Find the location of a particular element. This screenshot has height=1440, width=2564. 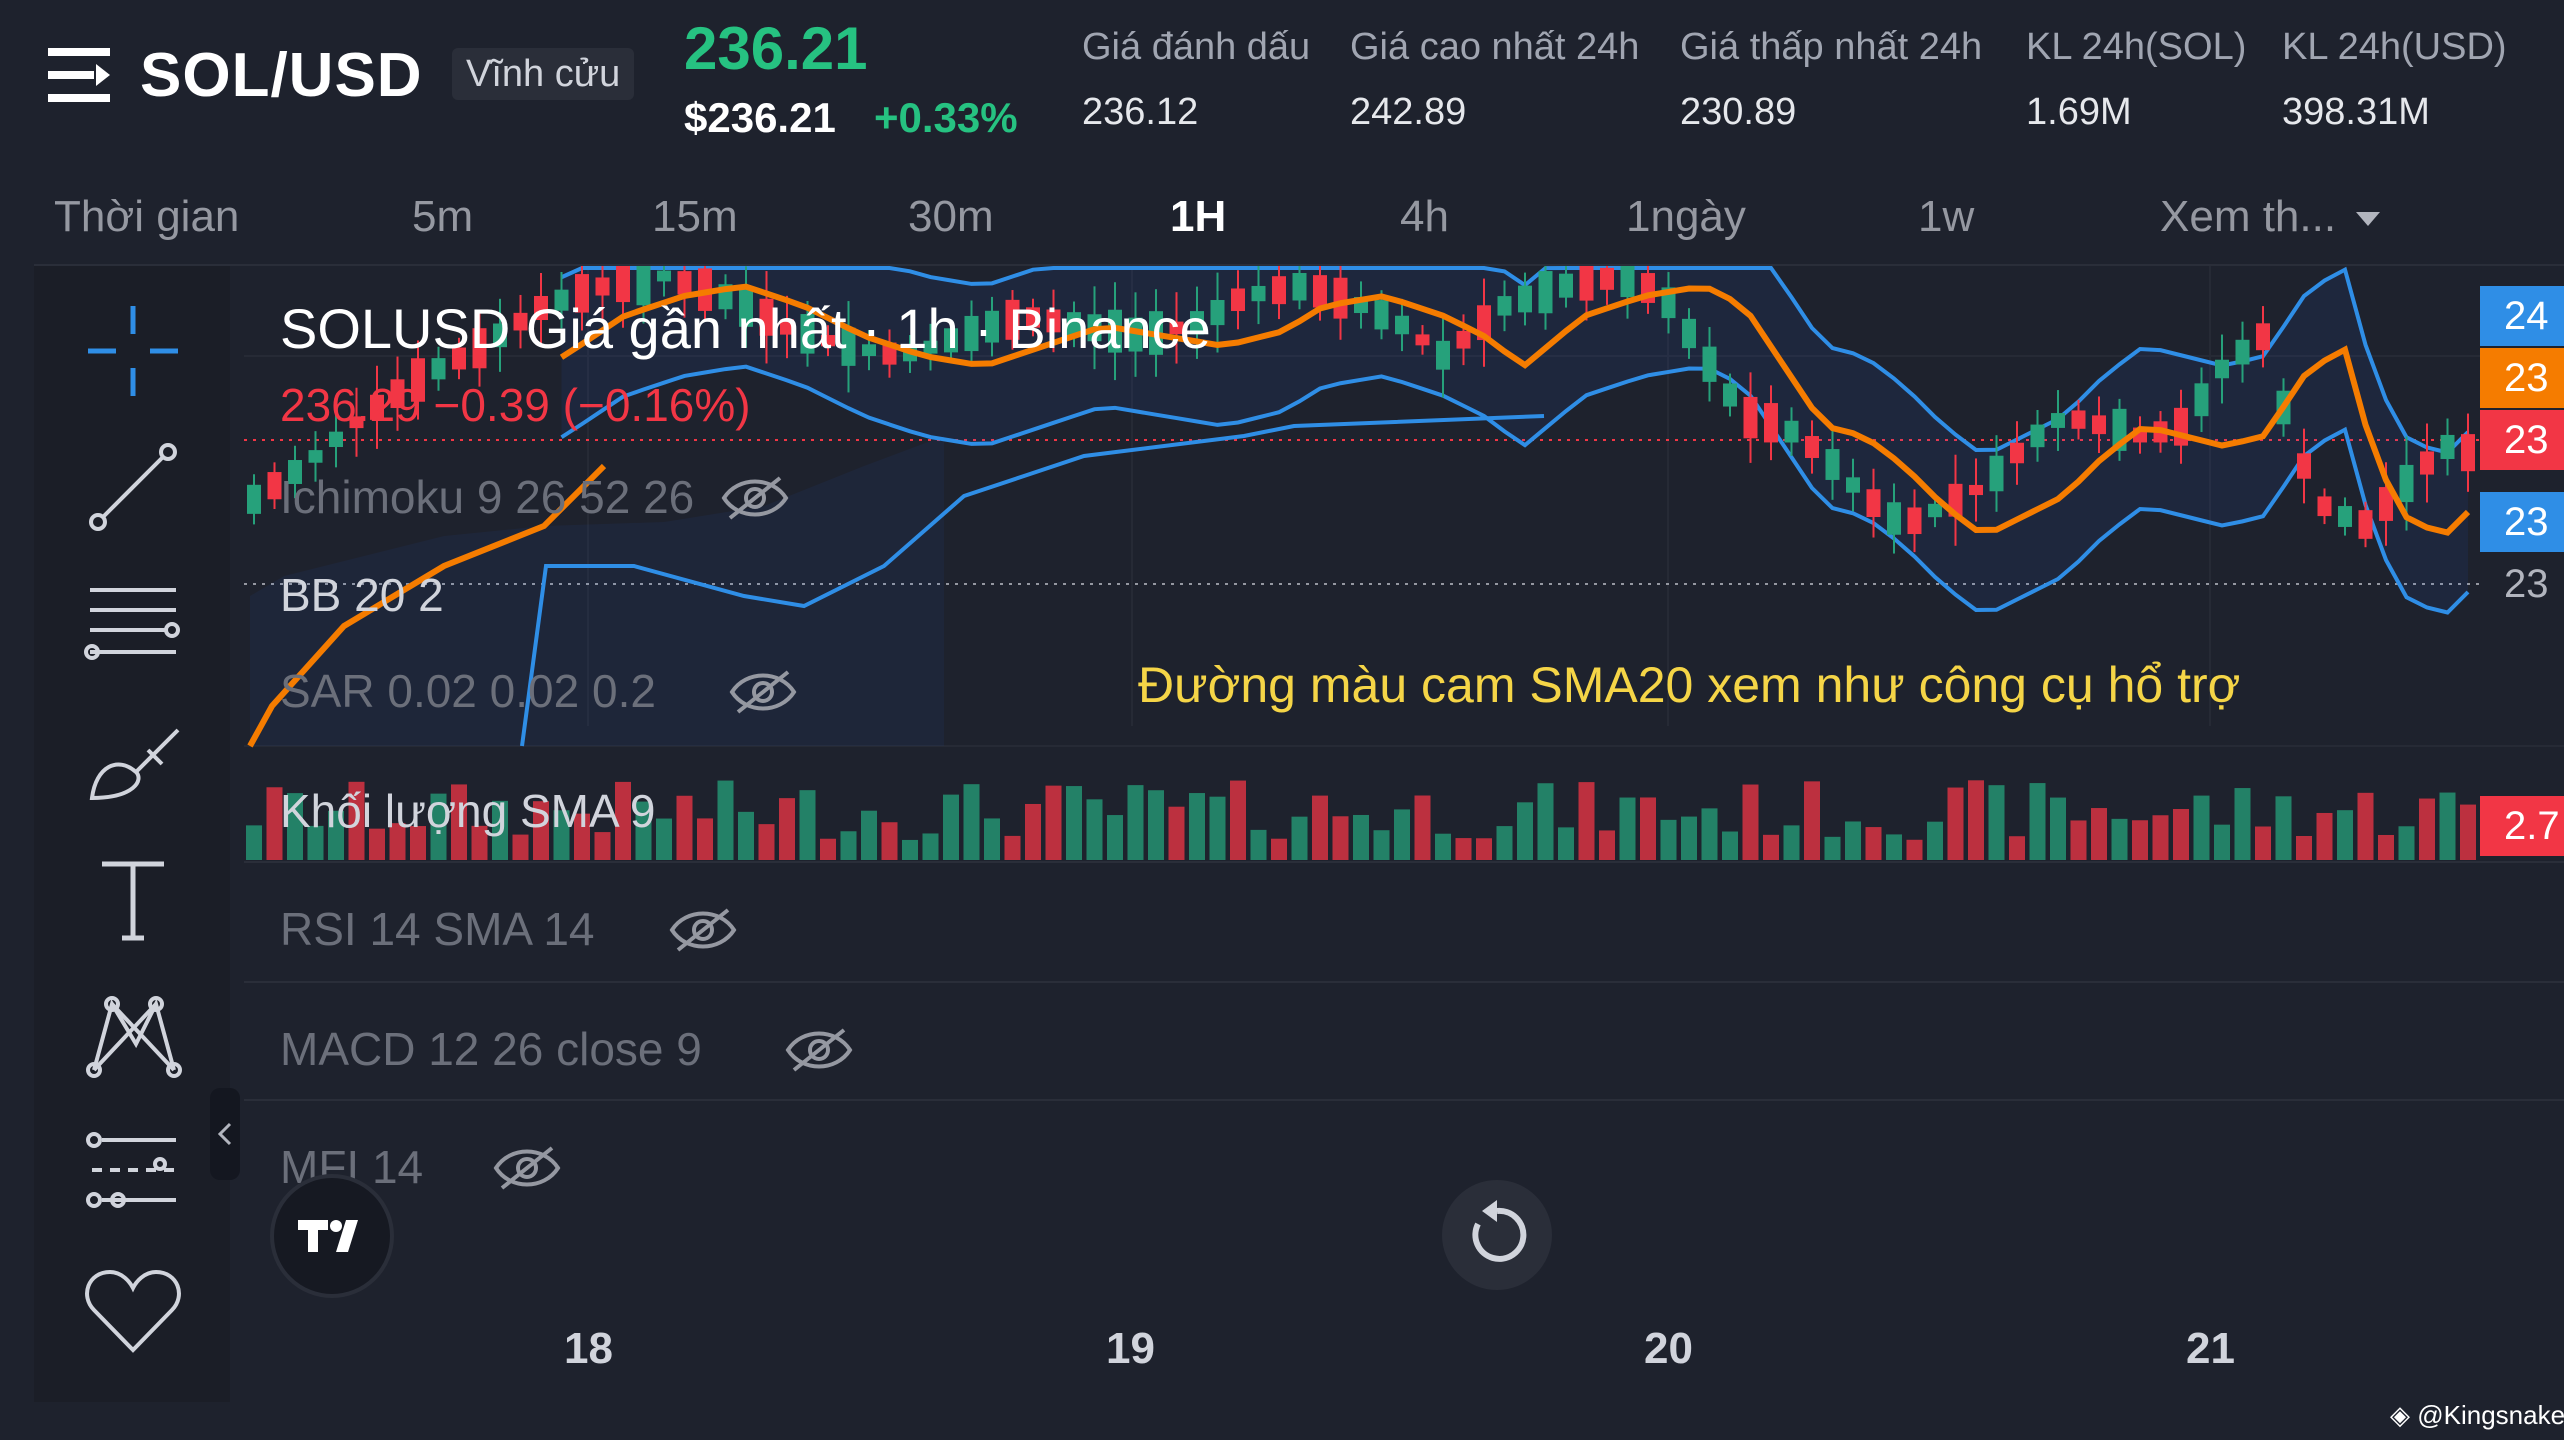

brush-icon is located at coordinates (133, 761).